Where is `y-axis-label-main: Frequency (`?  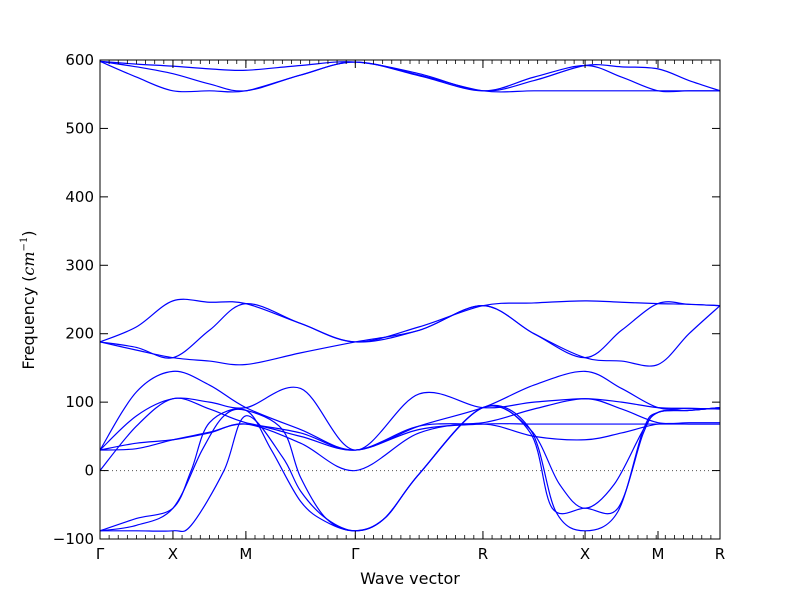 y-axis-label-main: Frequency ( is located at coordinates (28, 323).